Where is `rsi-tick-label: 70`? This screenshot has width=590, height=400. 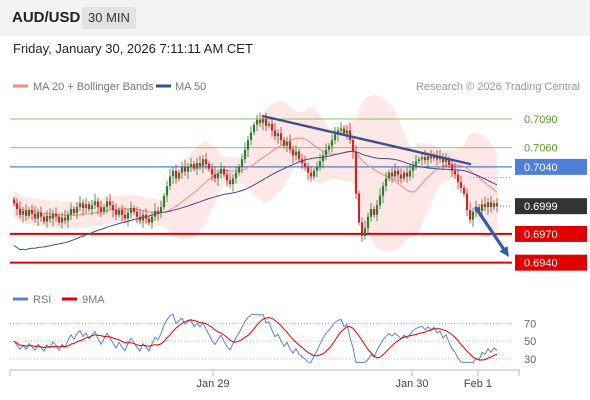
rsi-tick-label: 70 is located at coordinates (530, 324).